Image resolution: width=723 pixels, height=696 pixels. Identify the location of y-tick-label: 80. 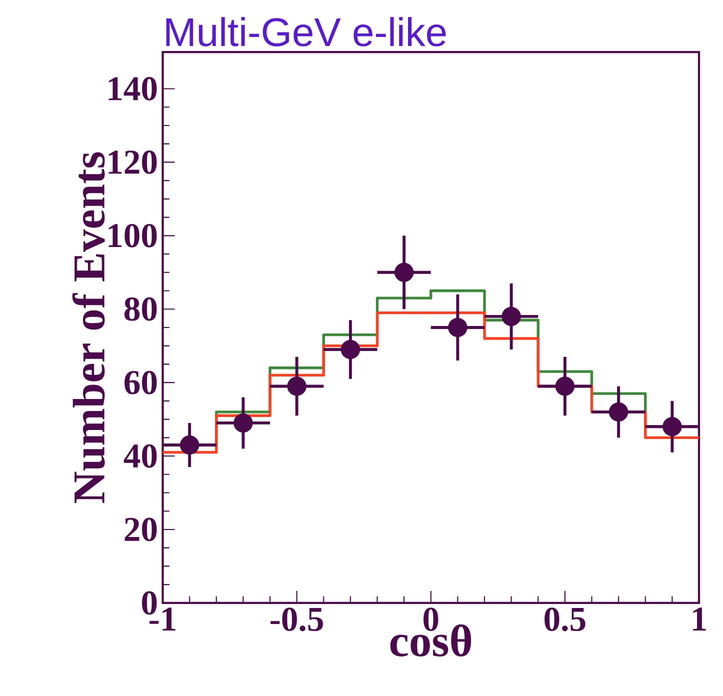
(140, 309).